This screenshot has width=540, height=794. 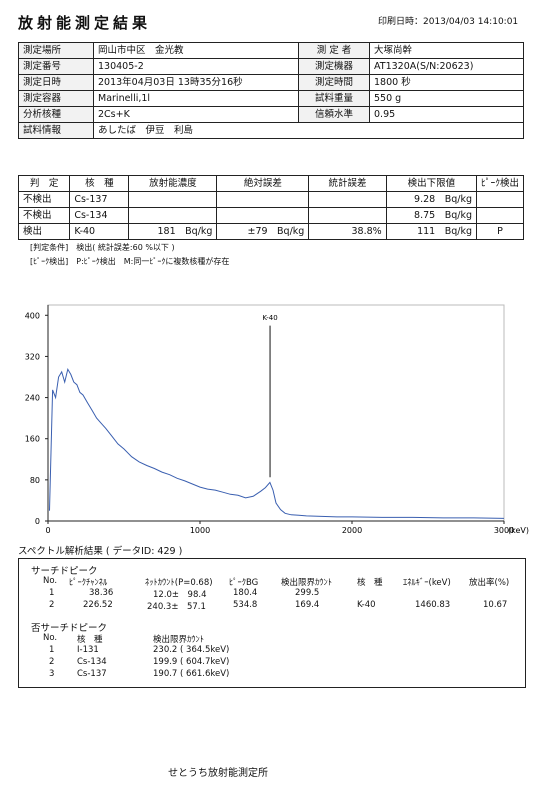 I want to click on y-tick-label: 0, so click(x=37, y=521).